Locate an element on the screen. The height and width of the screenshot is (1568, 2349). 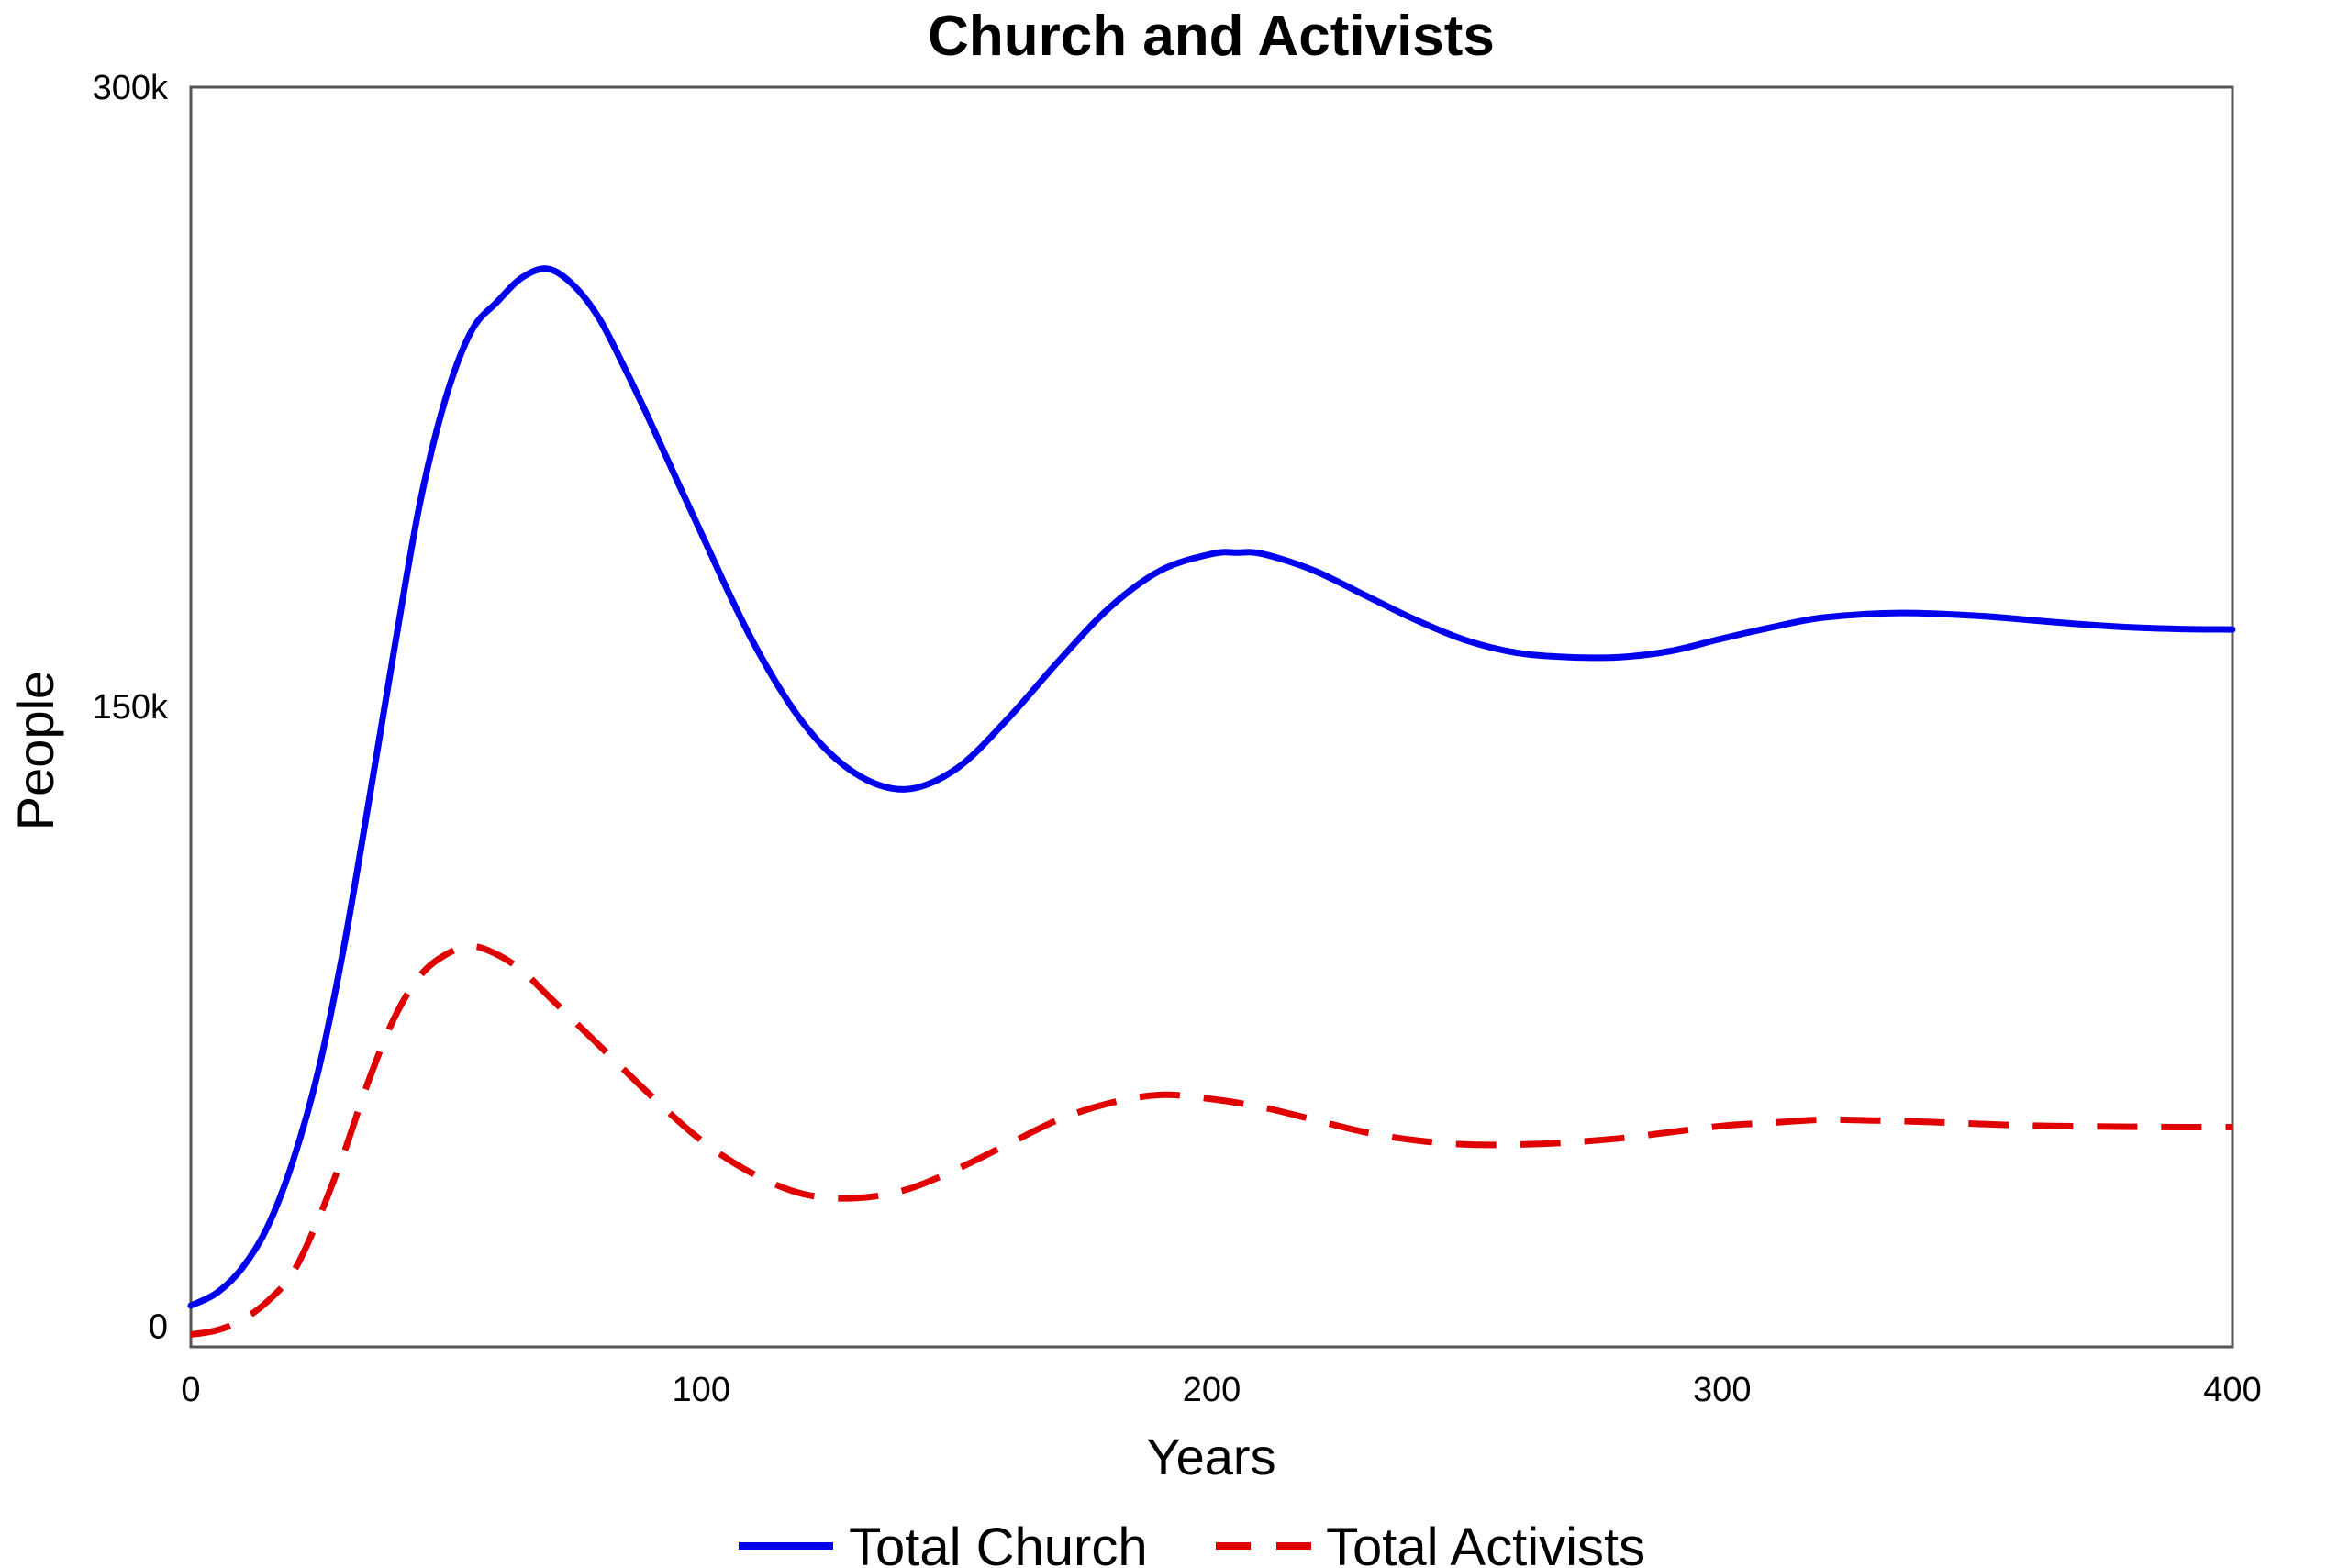
x-tick-label: 400 is located at coordinates (2232, 1390).